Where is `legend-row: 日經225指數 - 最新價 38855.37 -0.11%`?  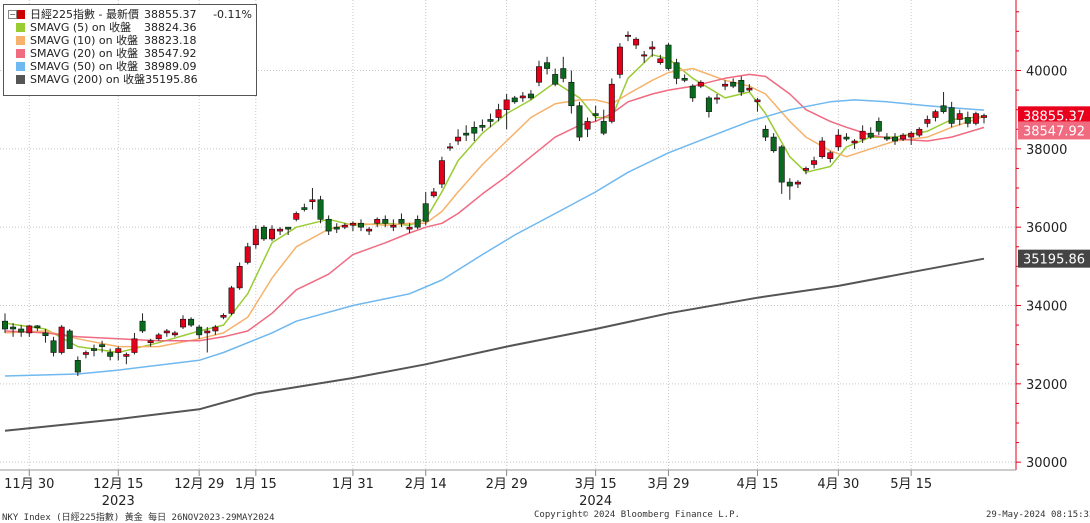 legend-row: 日經225指數 - 最新價 38855.37 -0.11% is located at coordinates (130, 14).